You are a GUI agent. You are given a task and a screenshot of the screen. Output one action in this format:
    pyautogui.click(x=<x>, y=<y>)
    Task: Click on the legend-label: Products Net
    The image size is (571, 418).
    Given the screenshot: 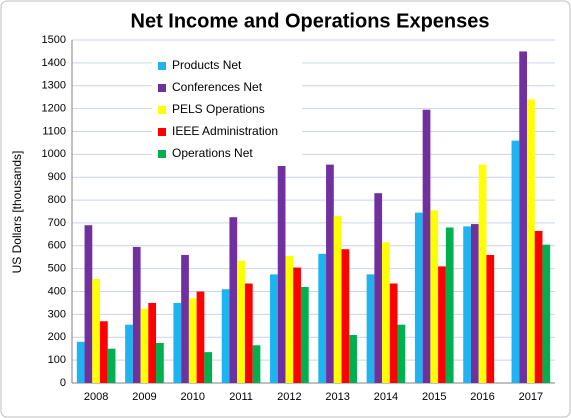 What is the action you would take?
    pyautogui.click(x=207, y=65)
    